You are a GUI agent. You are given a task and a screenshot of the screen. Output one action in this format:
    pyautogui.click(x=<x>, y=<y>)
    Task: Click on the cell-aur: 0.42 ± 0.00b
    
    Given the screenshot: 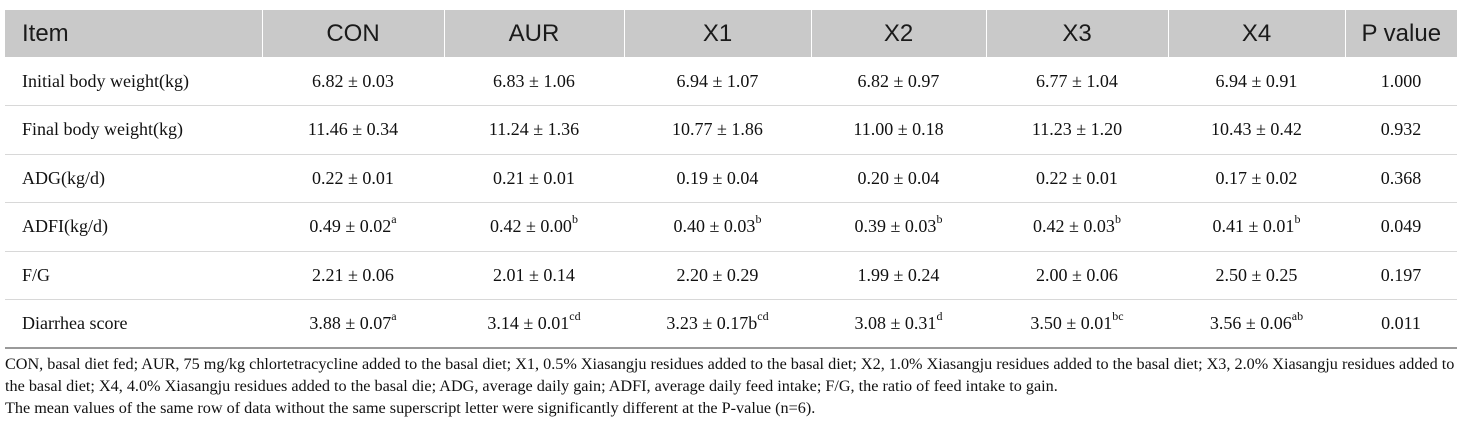 What is the action you would take?
    pyautogui.click(x=534, y=227)
    